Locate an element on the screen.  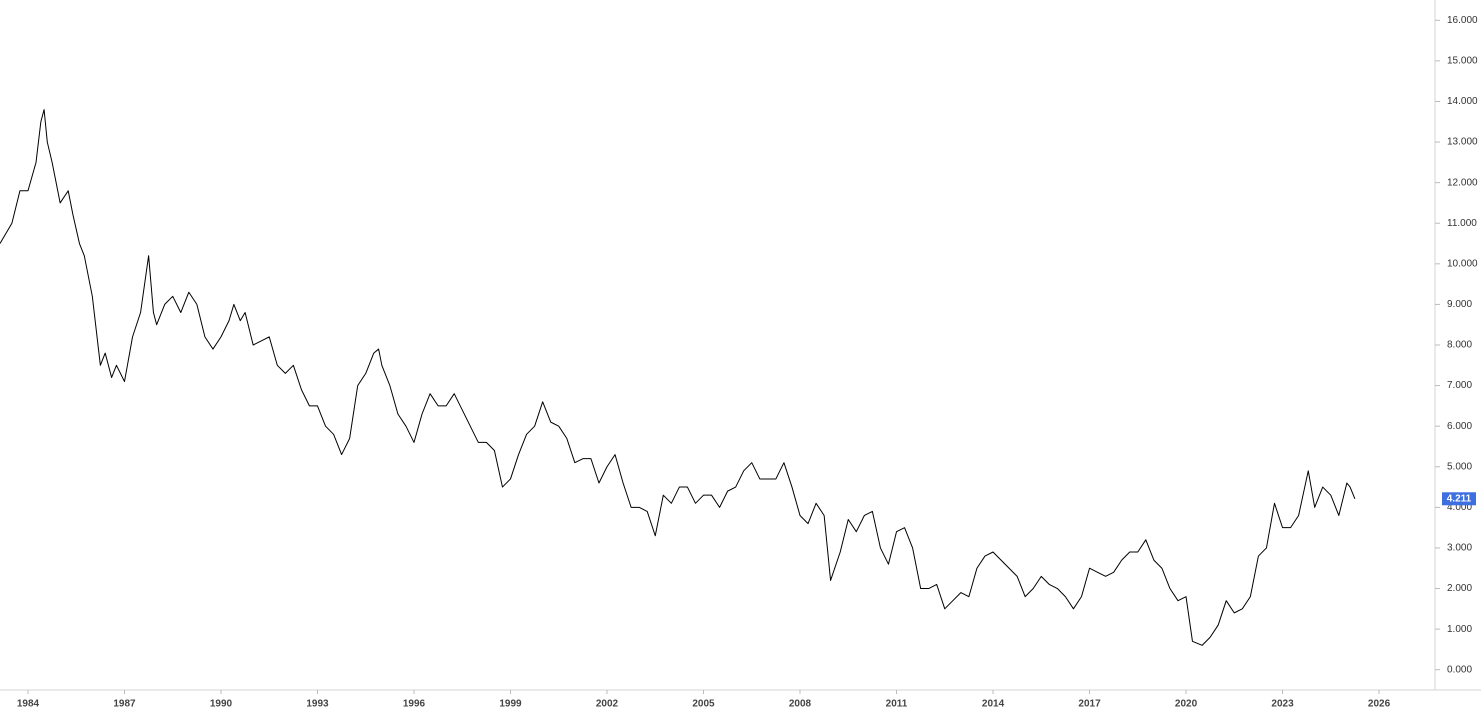
y-tick-label: 3.000 is located at coordinates (1459, 548).